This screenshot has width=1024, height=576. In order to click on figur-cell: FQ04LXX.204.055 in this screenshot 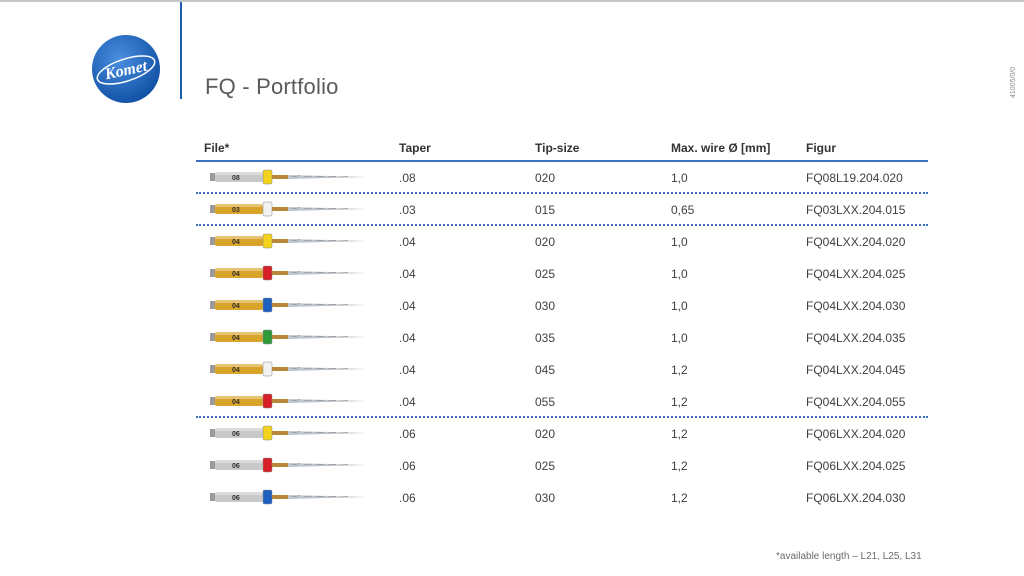, I will do `click(856, 402)`.